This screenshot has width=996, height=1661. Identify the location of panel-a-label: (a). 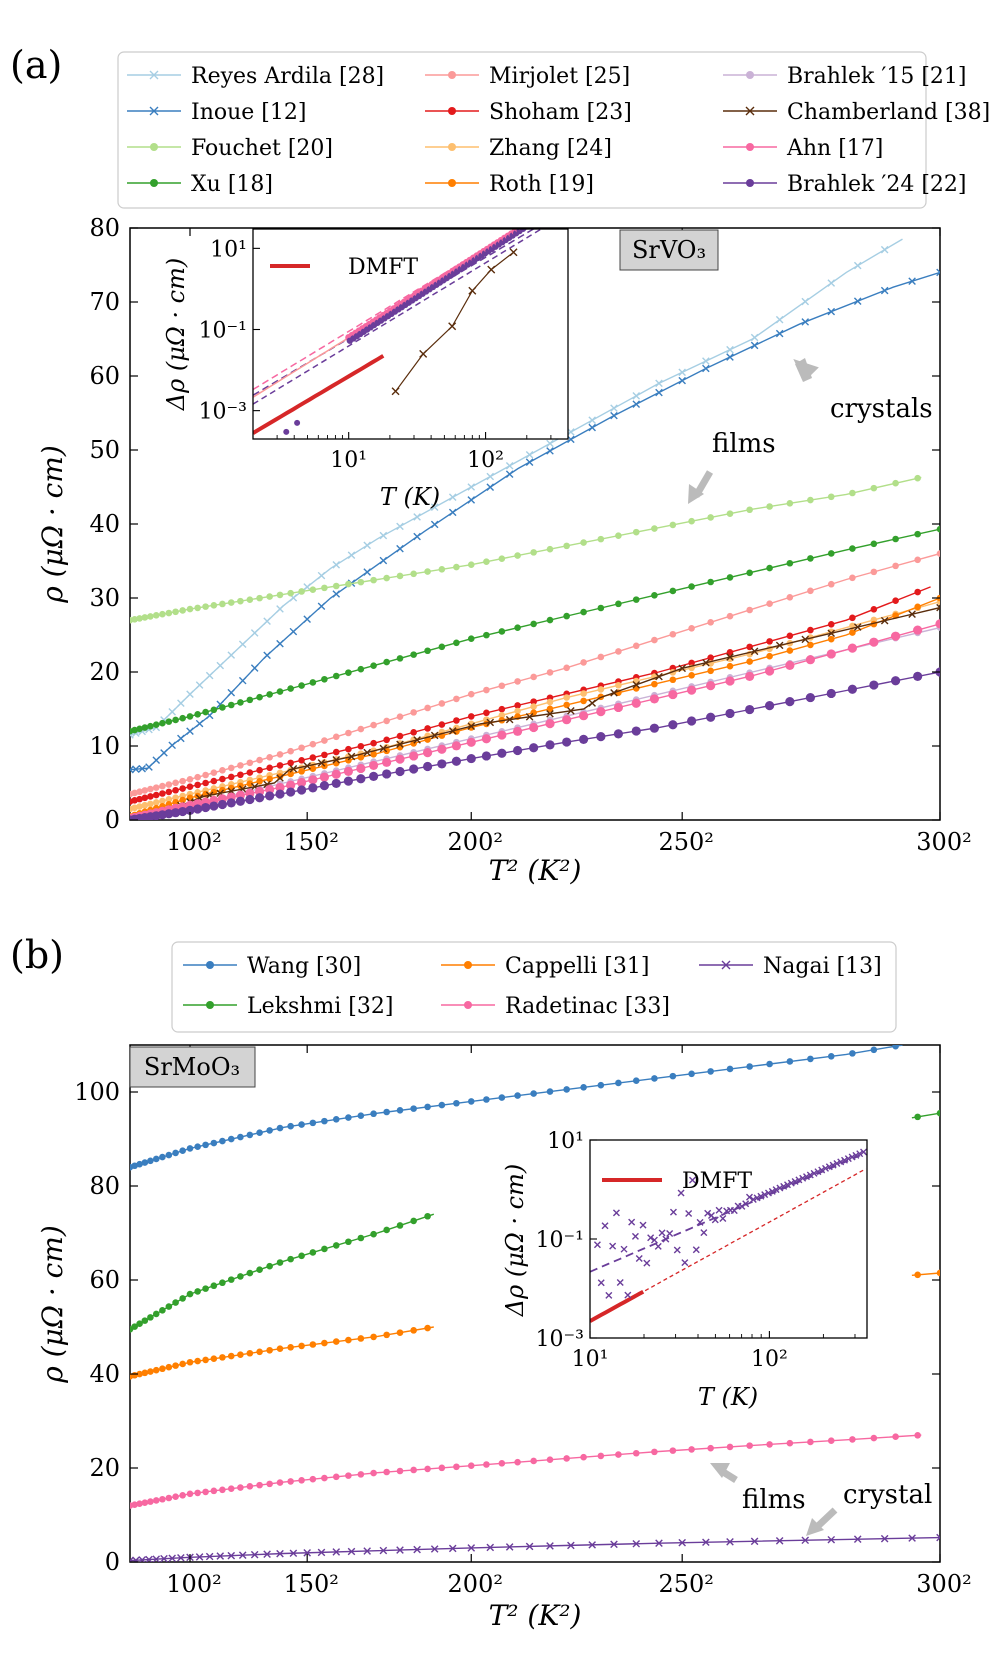
(36, 65).